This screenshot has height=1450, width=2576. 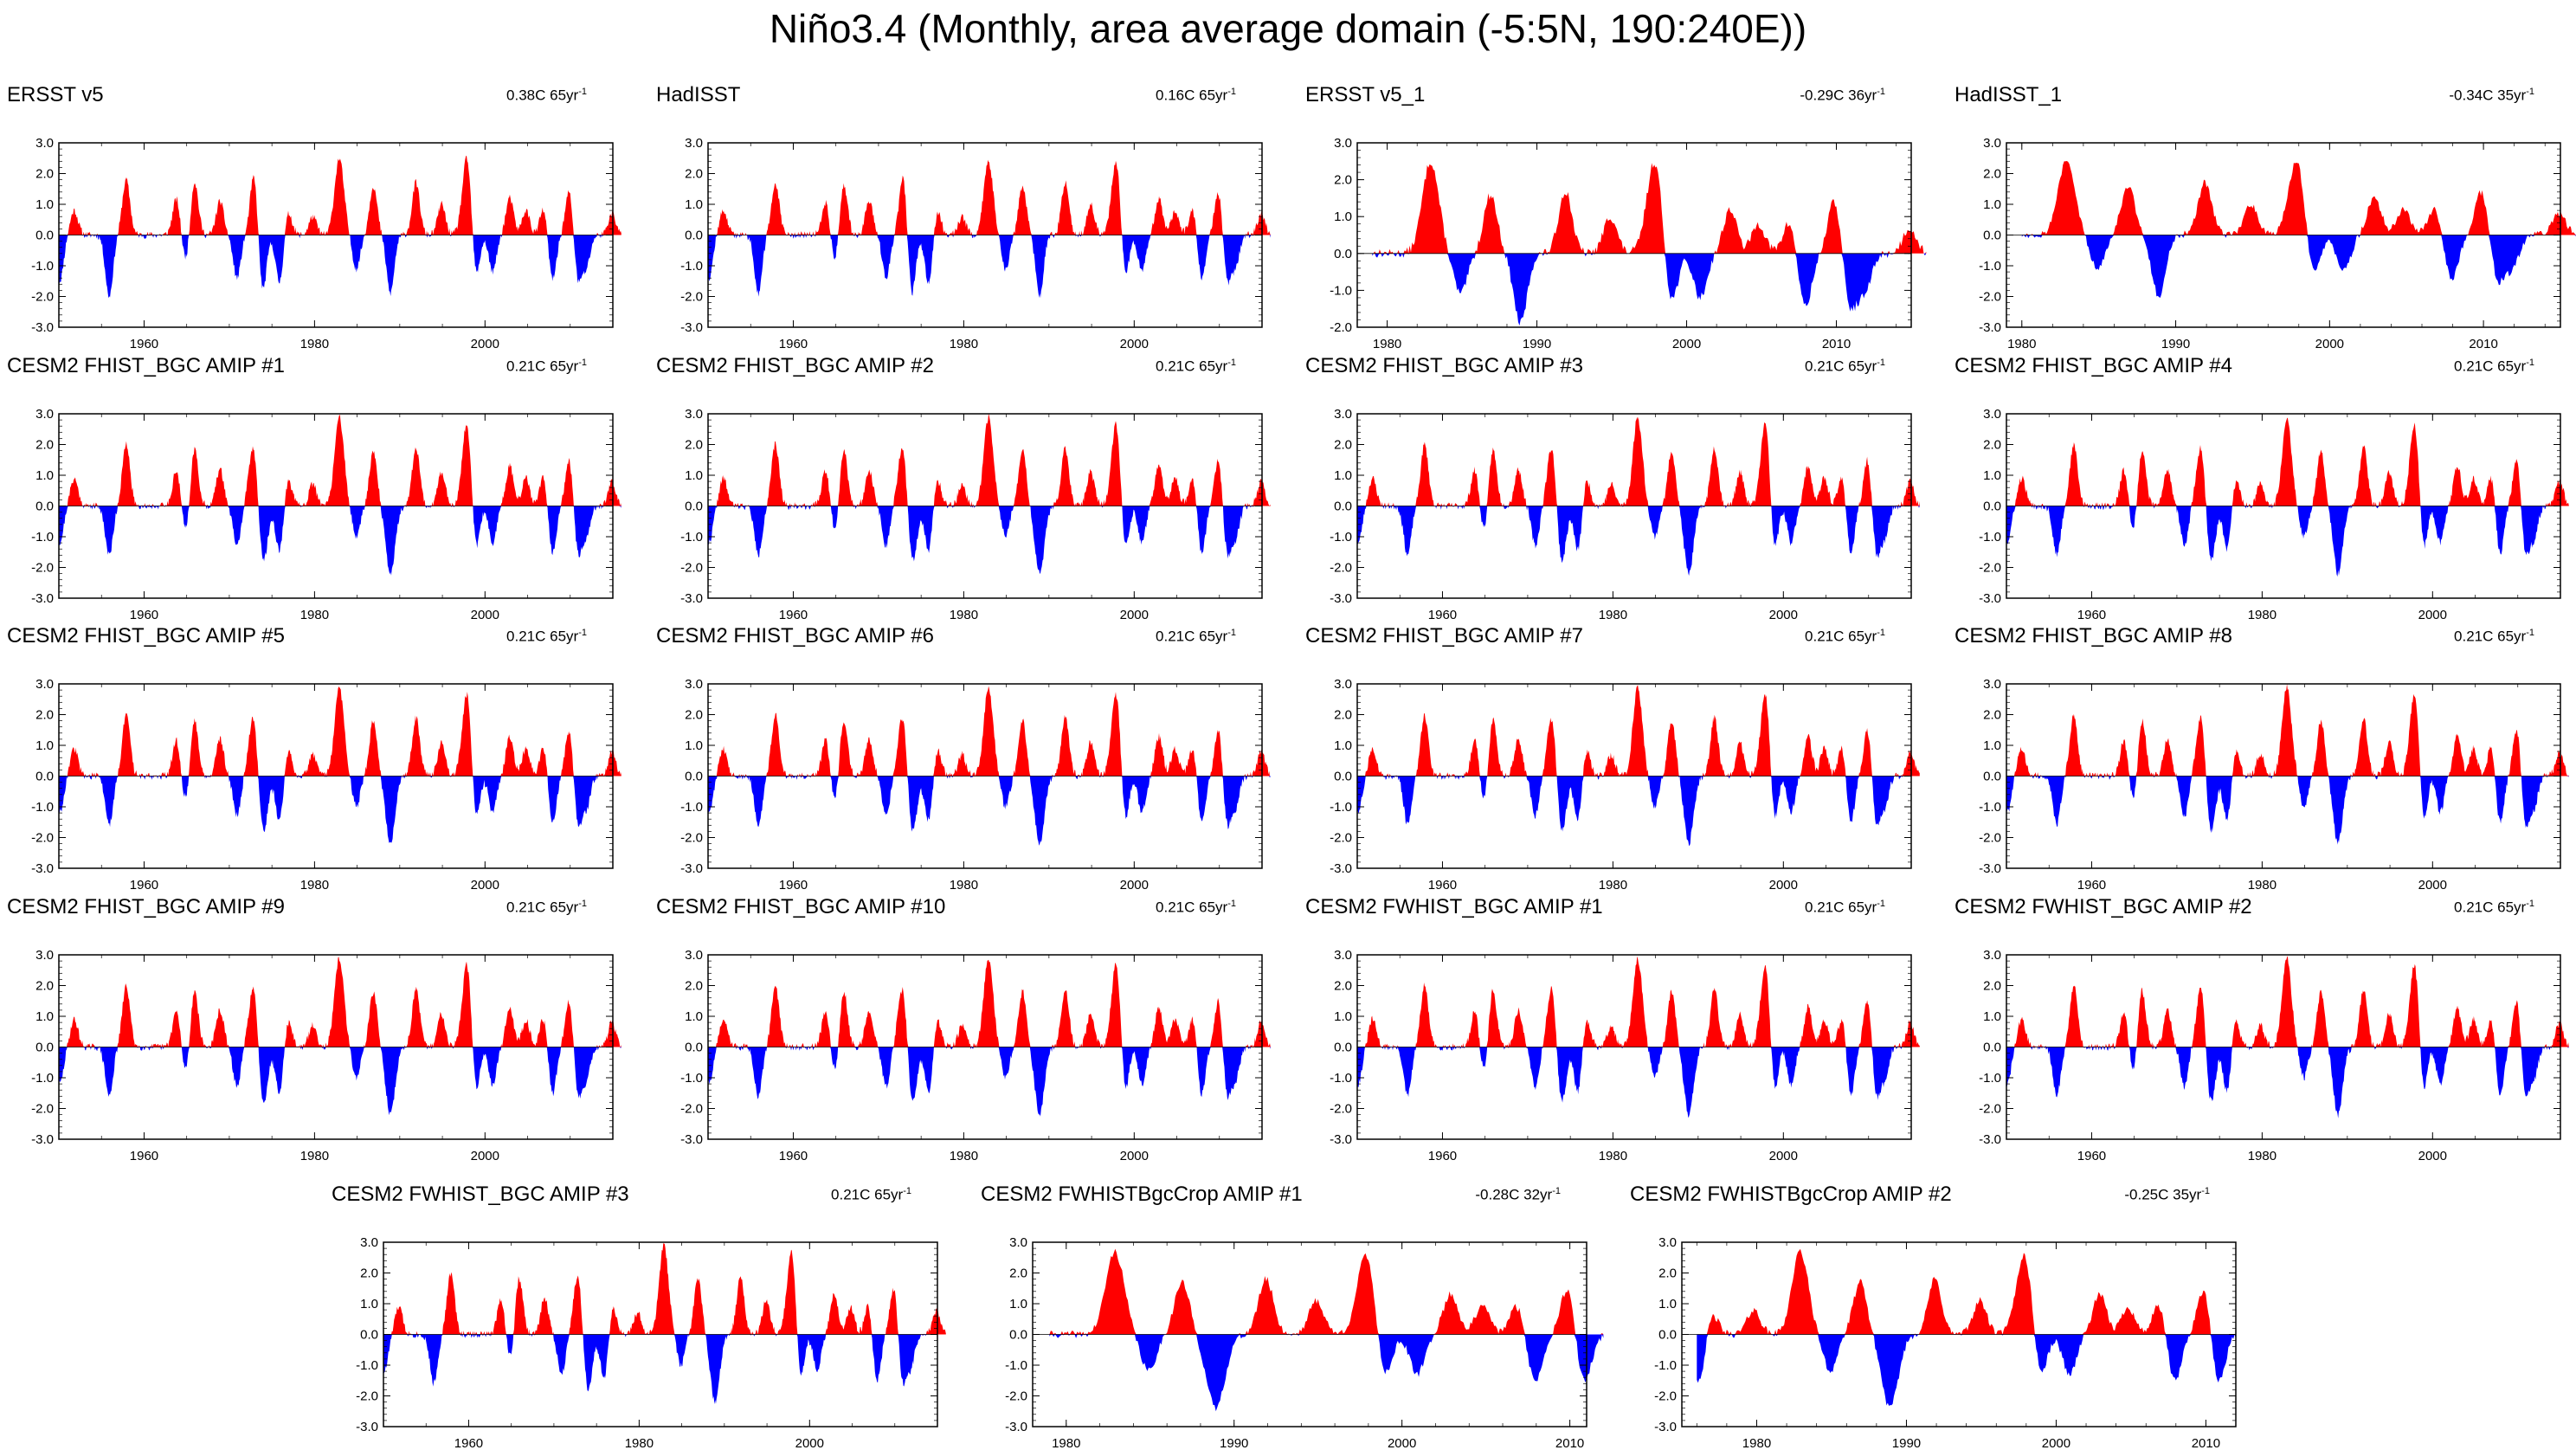 What do you see at coordinates (1514, 1194) in the screenshot?
I see `trend-value: -0.28C 32yr` at bounding box center [1514, 1194].